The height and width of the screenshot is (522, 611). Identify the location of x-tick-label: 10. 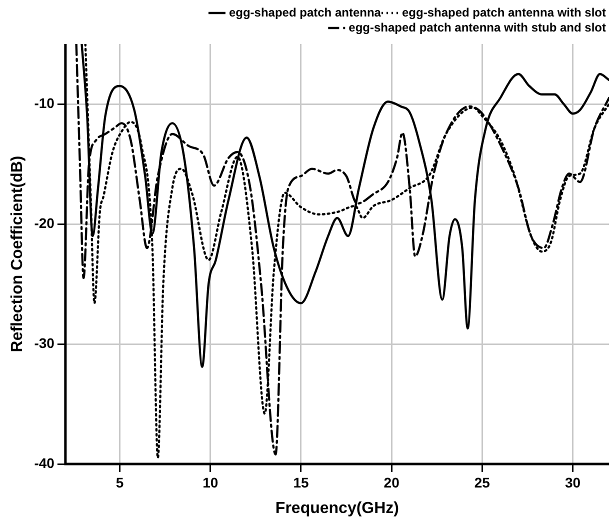
(210, 482).